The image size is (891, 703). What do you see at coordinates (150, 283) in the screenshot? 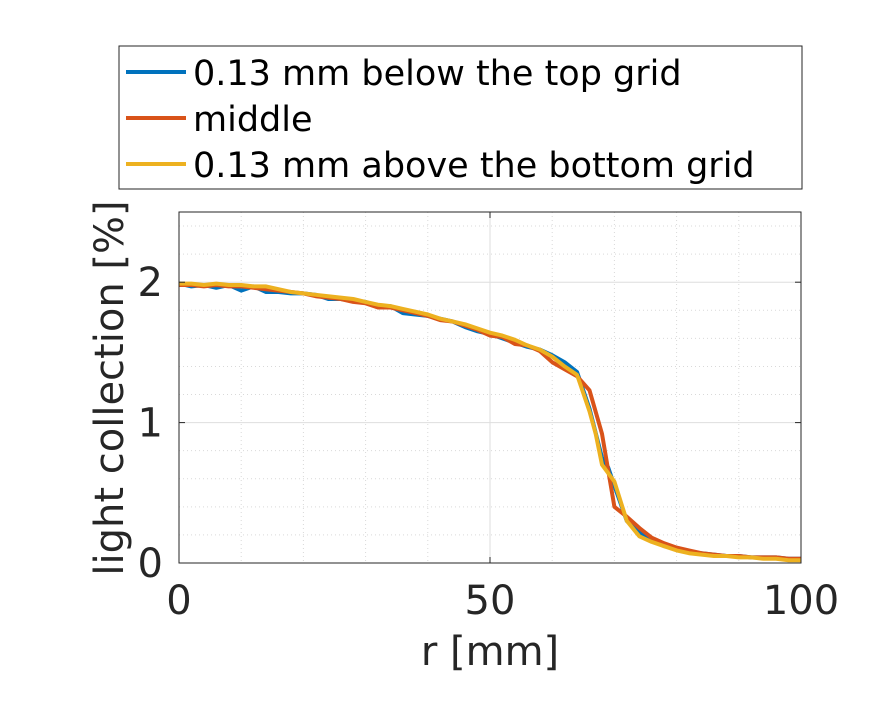
I see `y-tick-label: 2` at bounding box center [150, 283].